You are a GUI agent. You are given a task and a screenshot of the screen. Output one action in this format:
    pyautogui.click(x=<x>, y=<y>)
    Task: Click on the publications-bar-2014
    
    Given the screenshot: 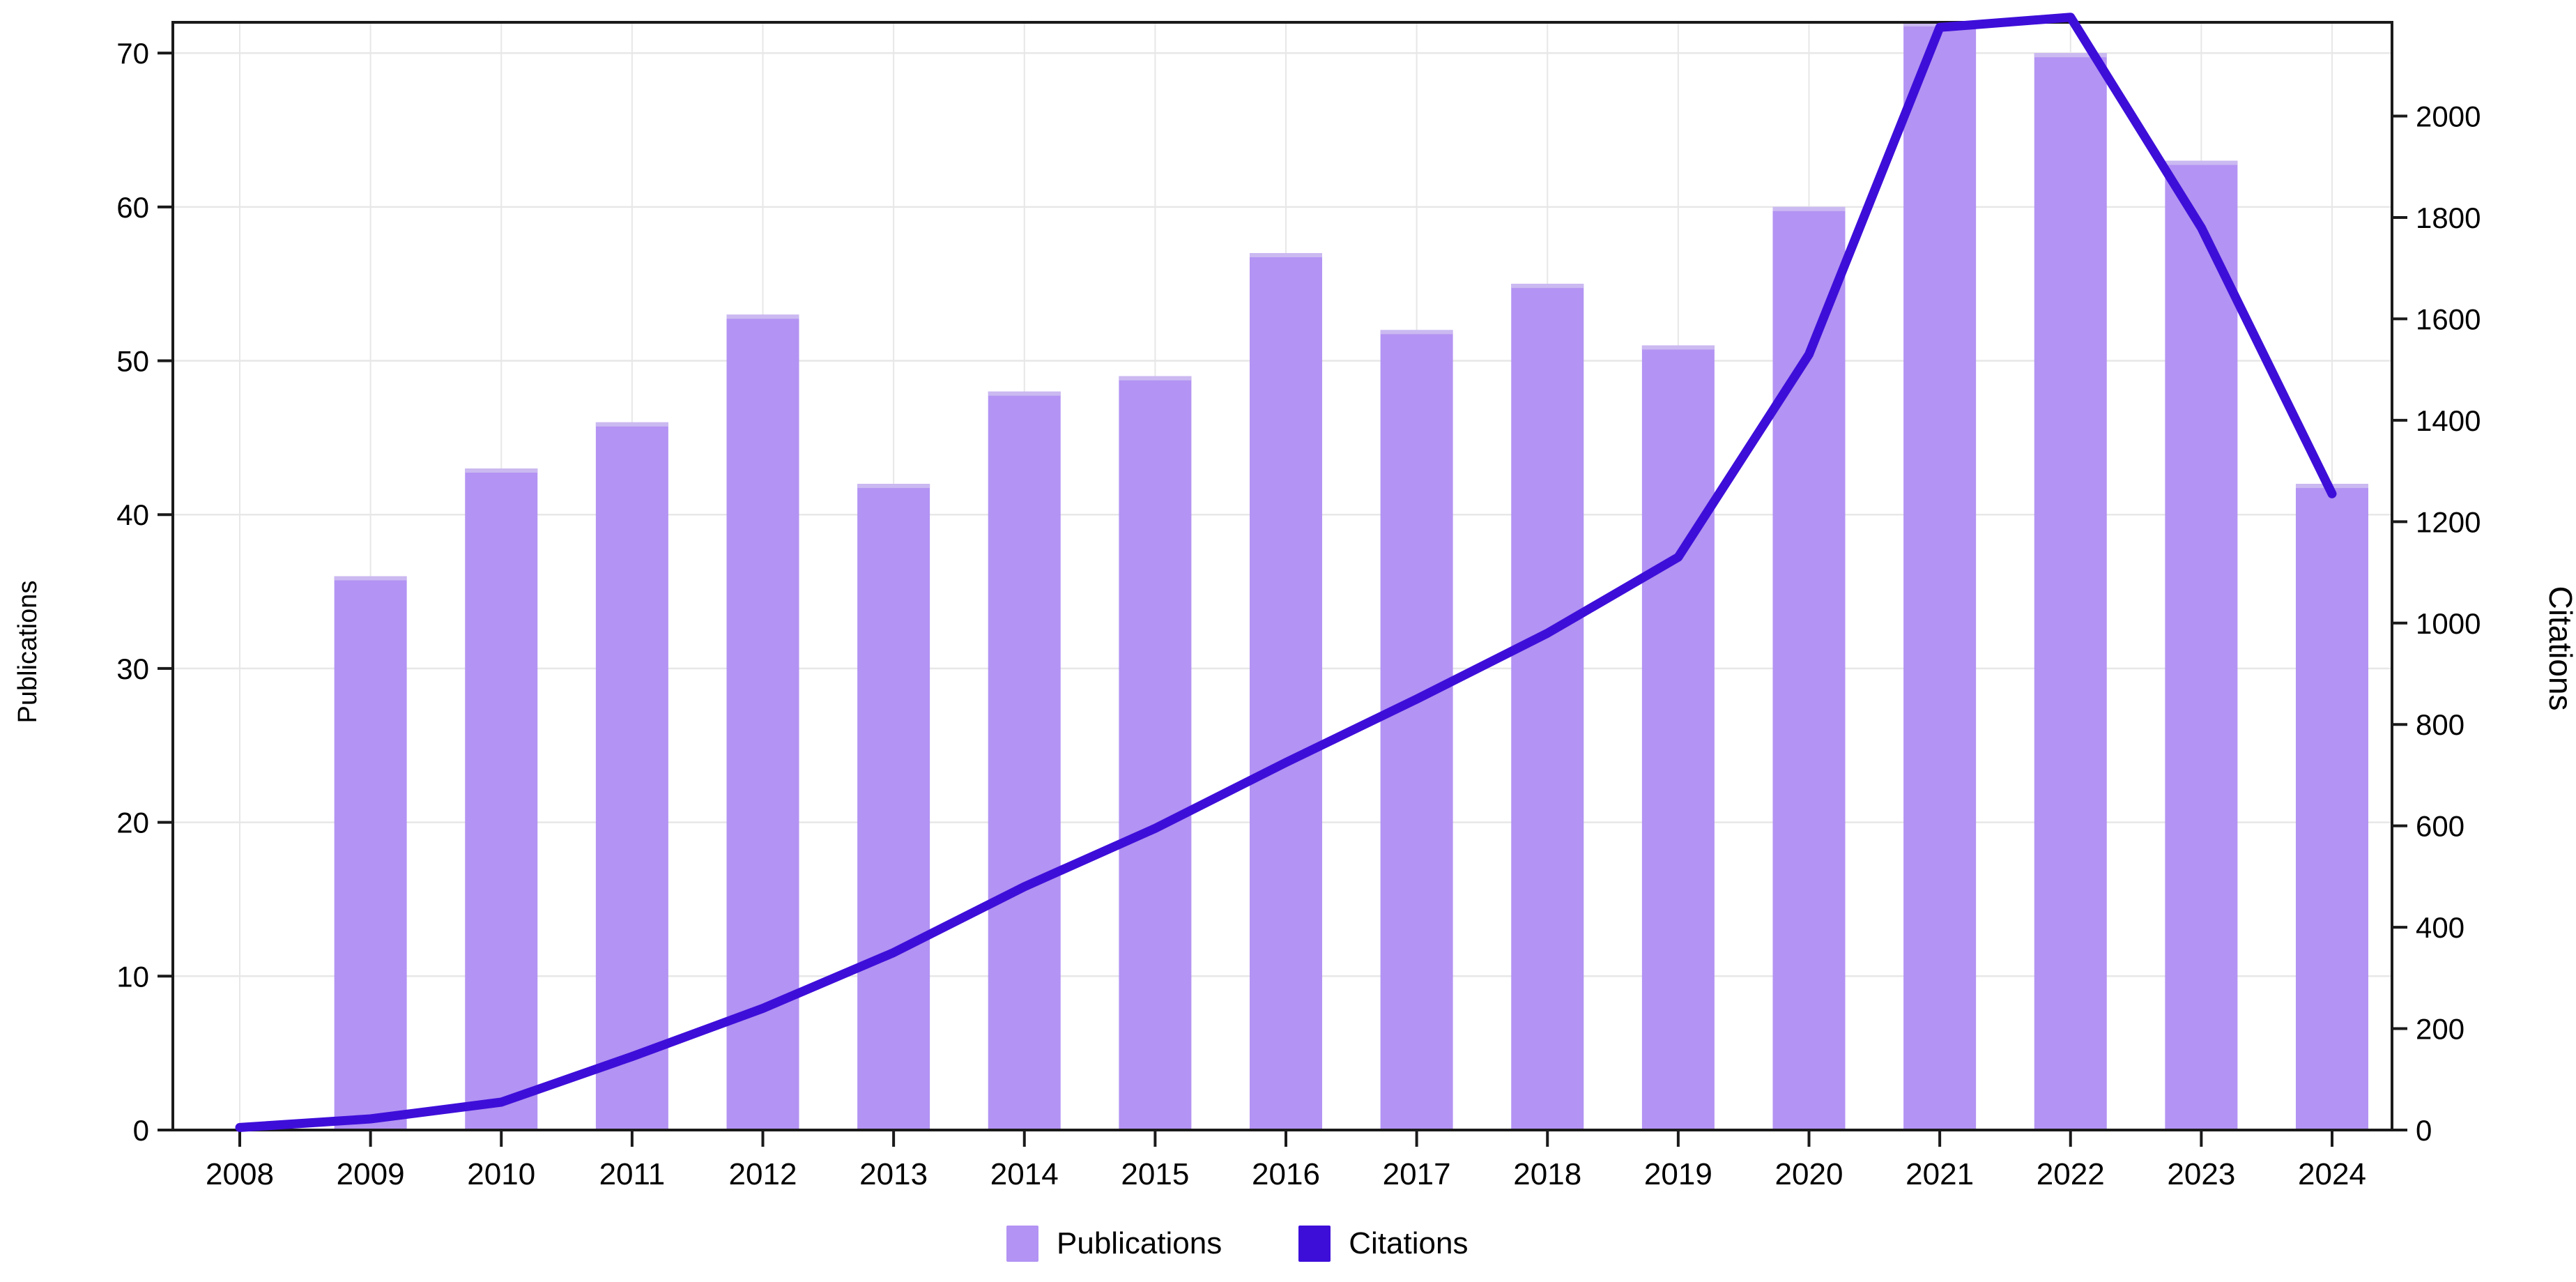 What is the action you would take?
    pyautogui.click(x=1024, y=760)
    